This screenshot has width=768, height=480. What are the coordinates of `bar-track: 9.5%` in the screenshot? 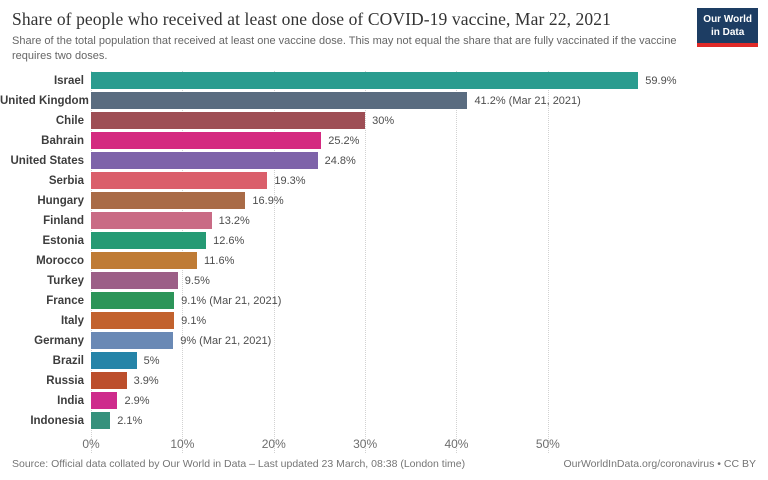 It's located at (424, 281).